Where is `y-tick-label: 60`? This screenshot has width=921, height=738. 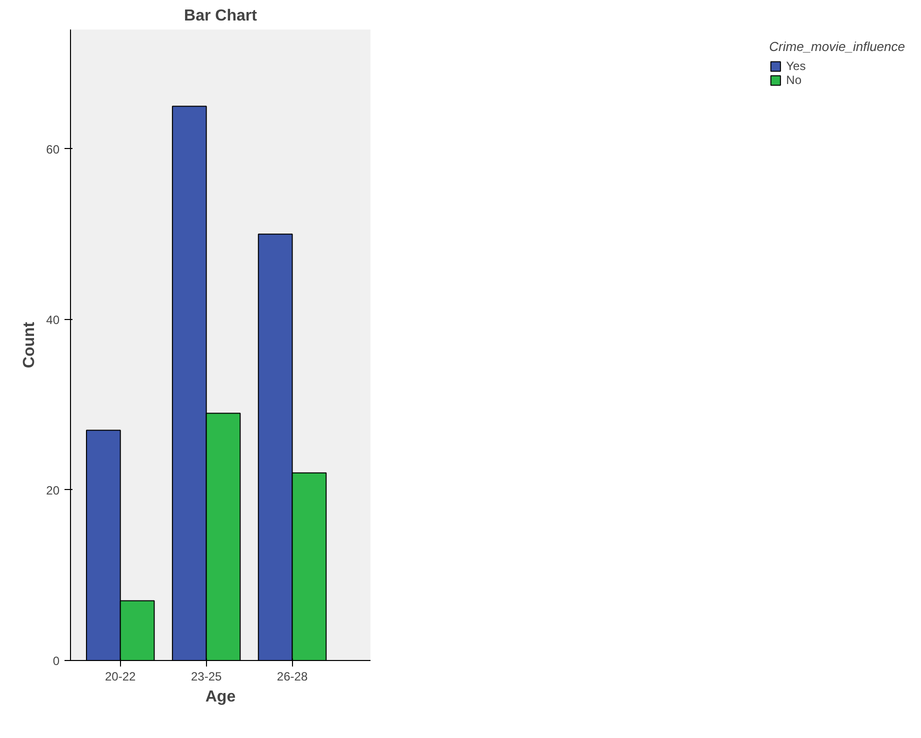
y-tick-label: 60 is located at coordinates (53, 149).